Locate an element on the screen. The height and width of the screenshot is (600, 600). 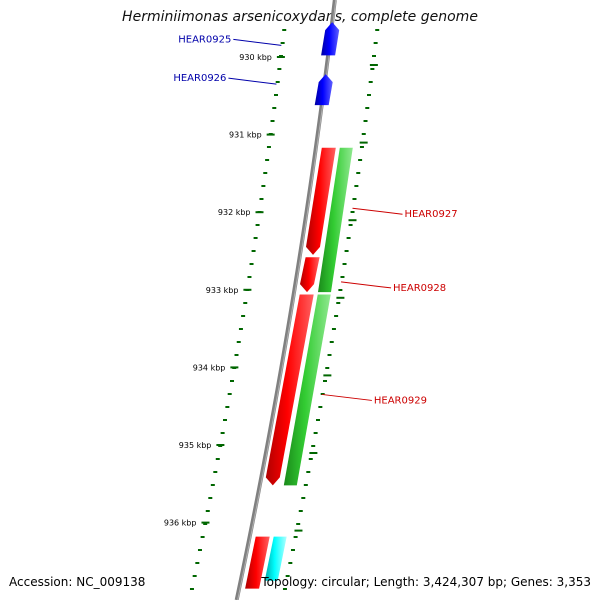
gene-label: HEAR0926 is located at coordinates (199, 78).